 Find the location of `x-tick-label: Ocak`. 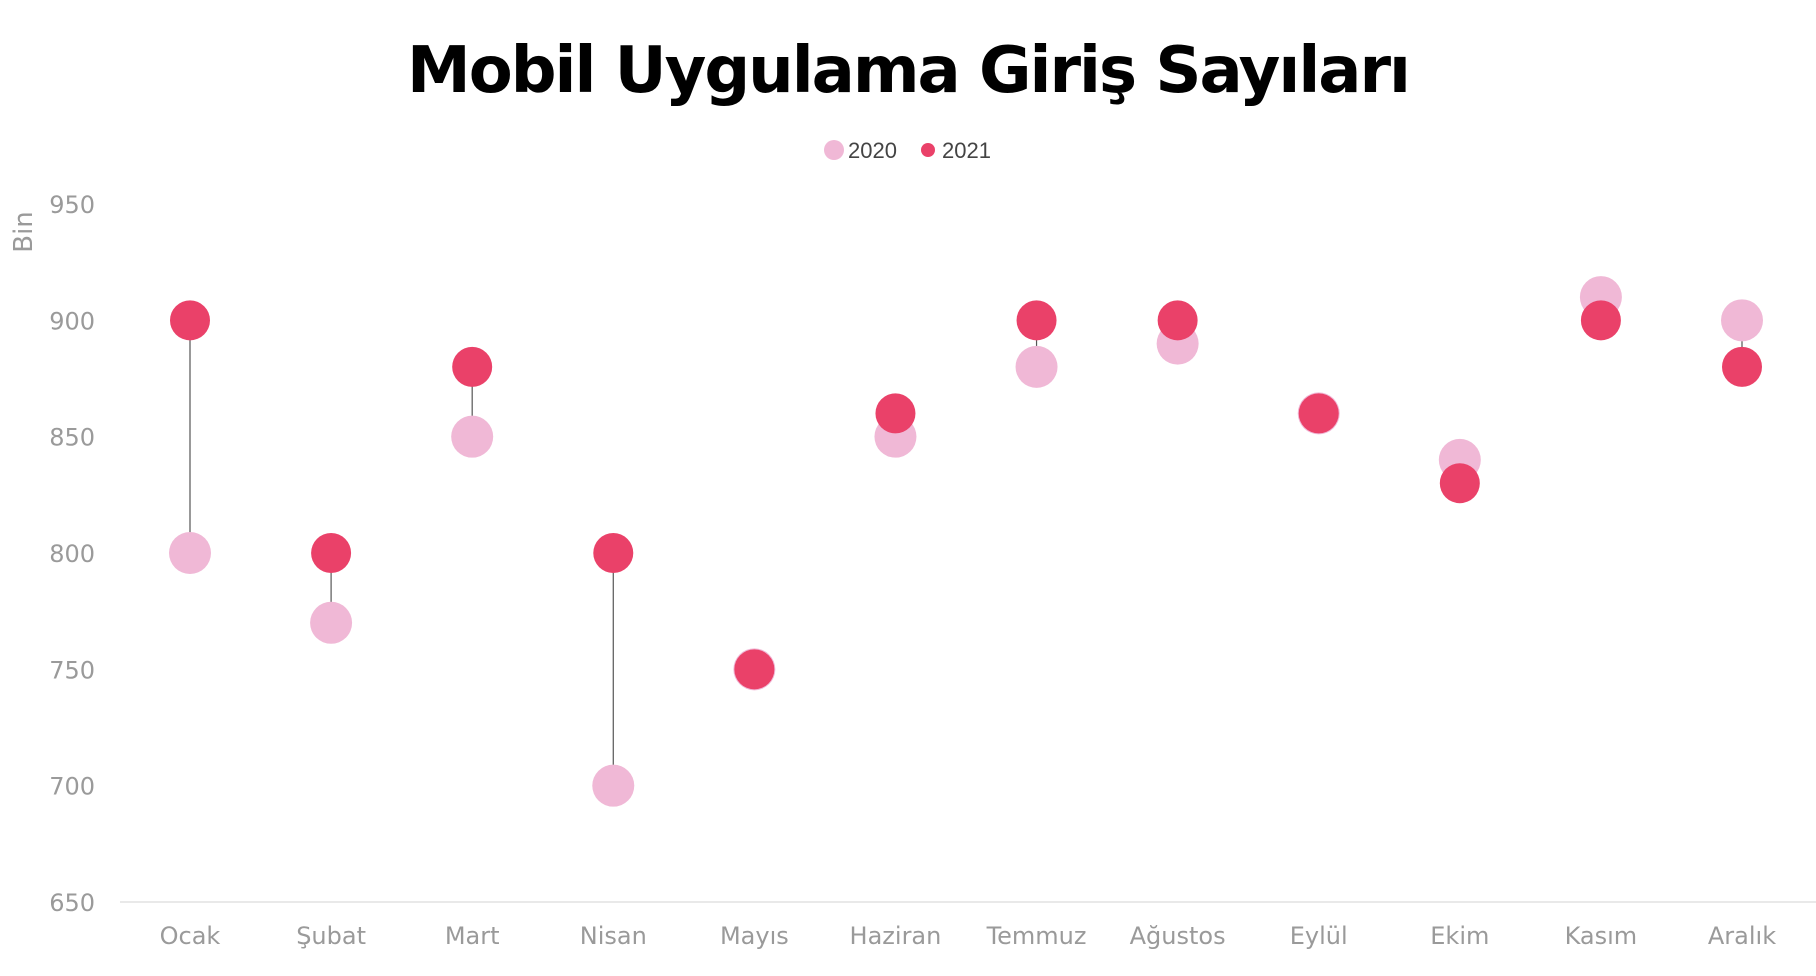

x-tick-label: Ocak is located at coordinates (190, 936).